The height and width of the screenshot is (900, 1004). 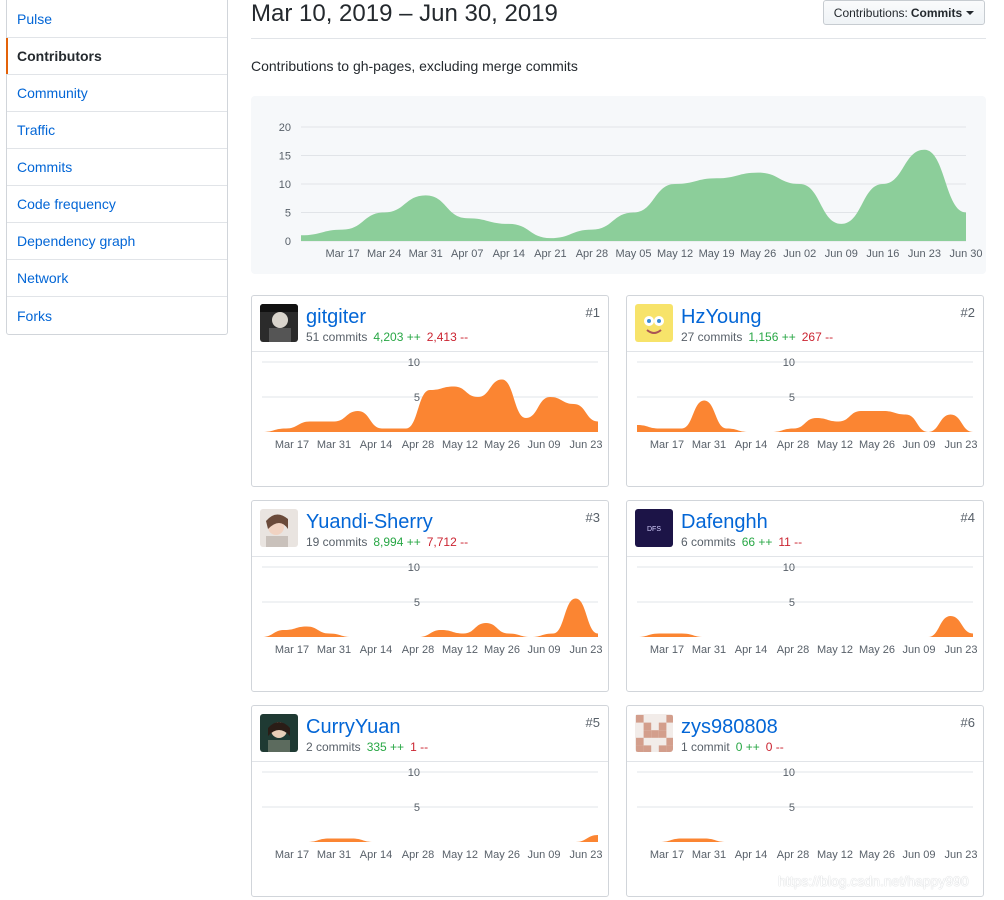 What do you see at coordinates (117, 93) in the screenshot?
I see `sidebar-item-community: Community` at bounding box center [117, 93].